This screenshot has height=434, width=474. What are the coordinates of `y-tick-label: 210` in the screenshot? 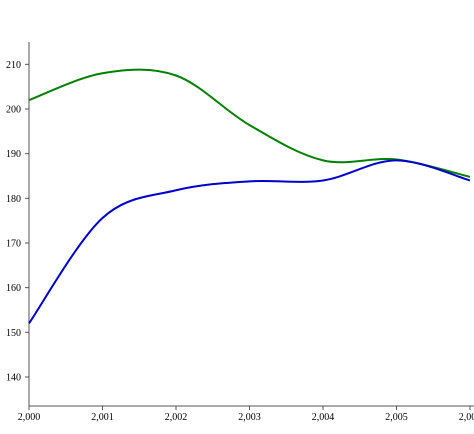 It's located at (13, 65).